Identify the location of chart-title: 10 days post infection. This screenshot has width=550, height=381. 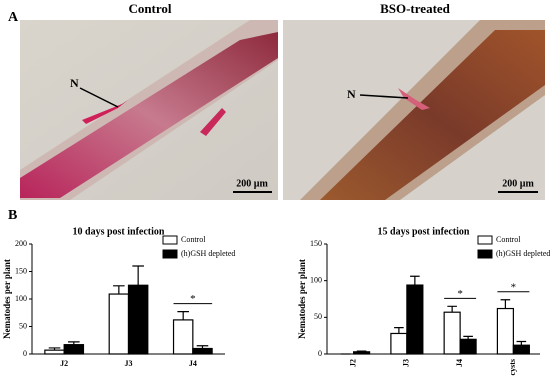
(119, 231).